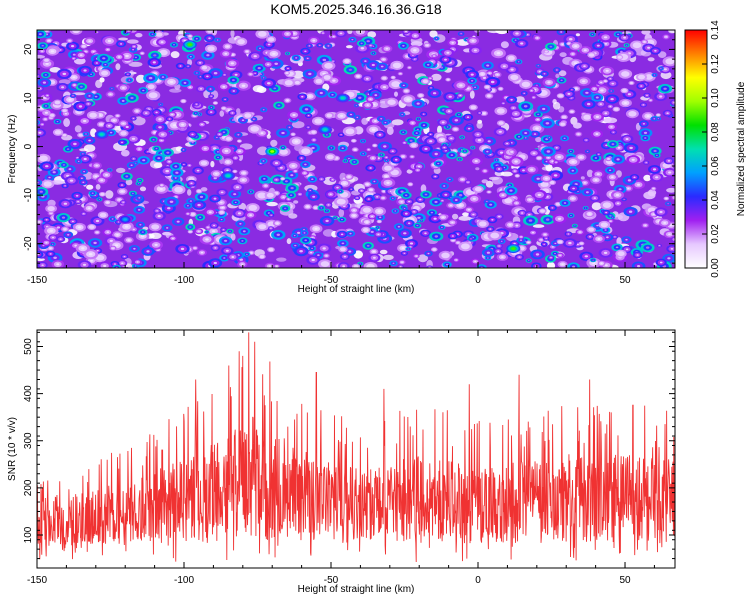 This screenshot has width=750, height=600. What do you see at coordinates (696, 149) in the screenshot?
I see `colorbar-gradient` at bounding box center [696, 149].